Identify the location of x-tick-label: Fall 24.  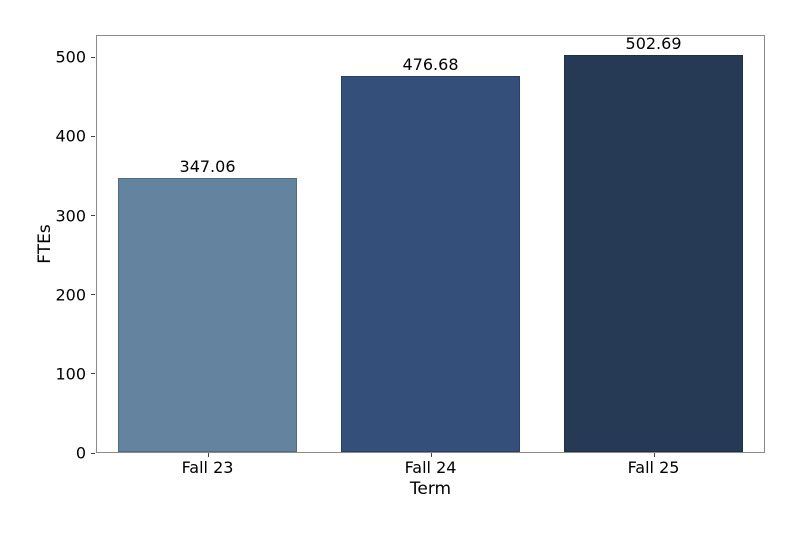
(430, 467).